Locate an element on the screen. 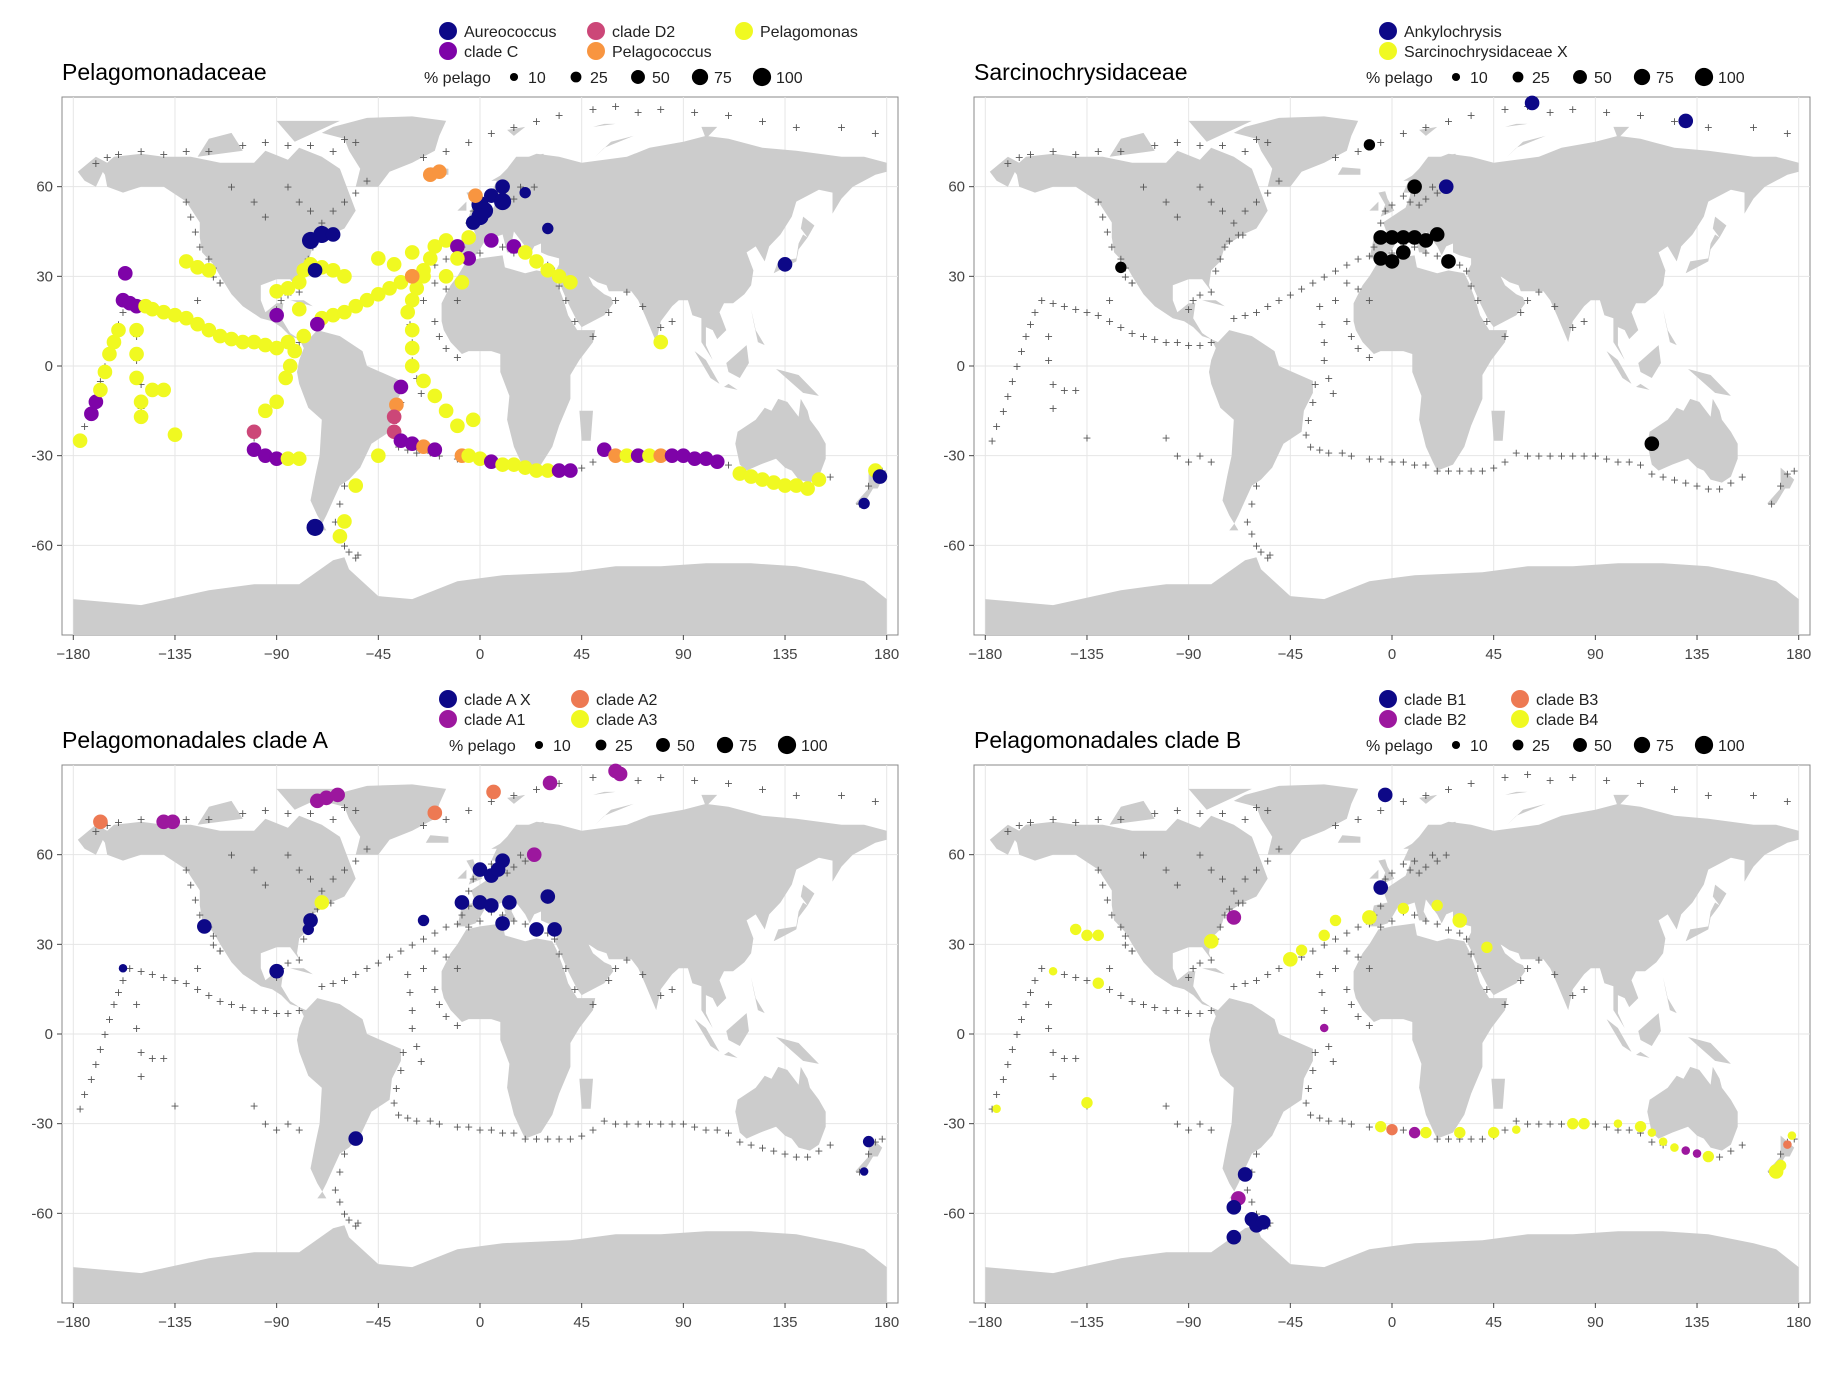 This screenshot has width=1824, height=1375. legend-label: clade B1 is located at coordinates (1435, 700).